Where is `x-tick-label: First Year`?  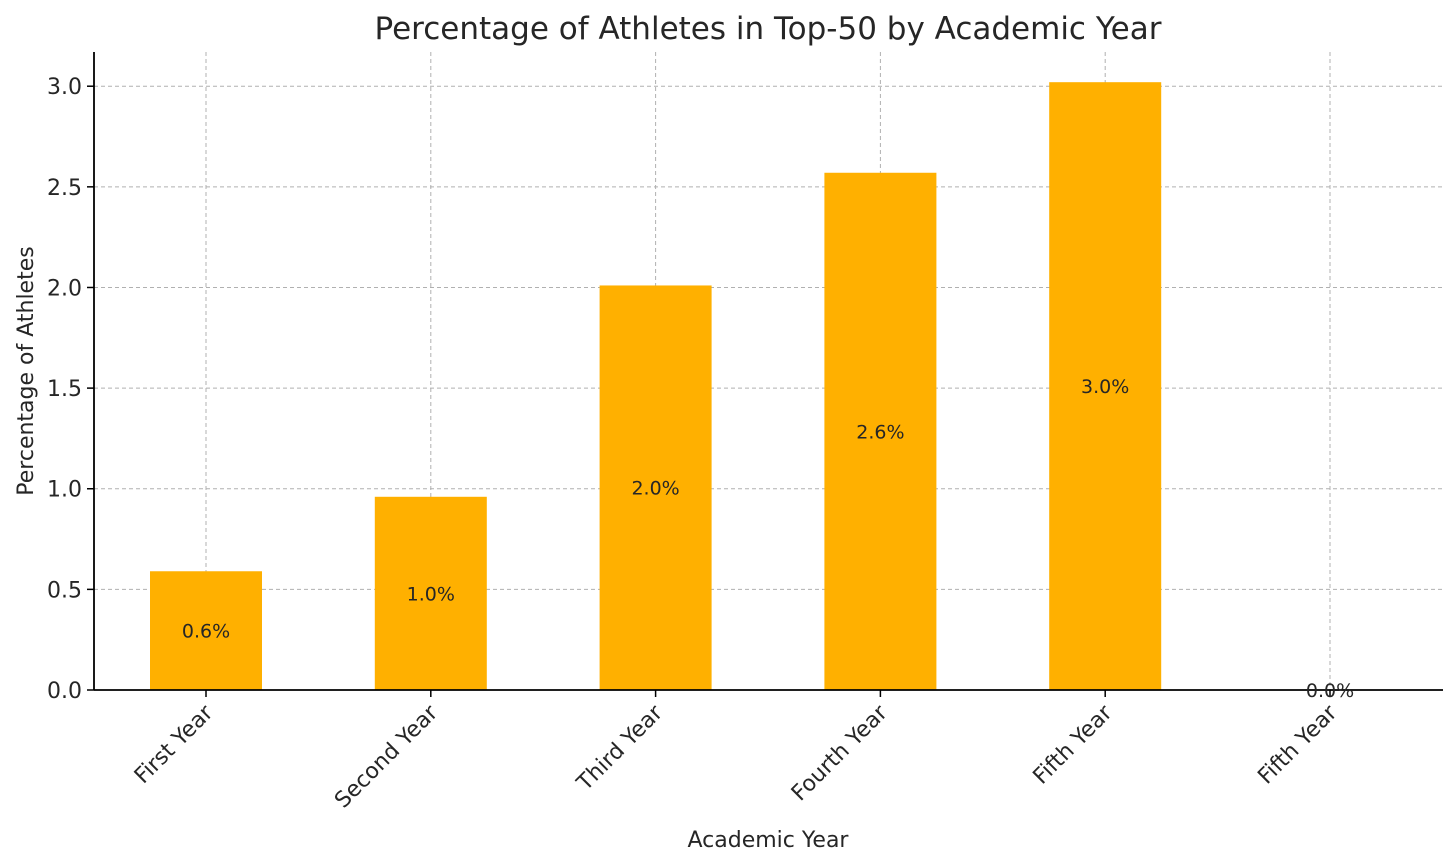
x-tick-label: First Year is located at coordinates (174, 744).